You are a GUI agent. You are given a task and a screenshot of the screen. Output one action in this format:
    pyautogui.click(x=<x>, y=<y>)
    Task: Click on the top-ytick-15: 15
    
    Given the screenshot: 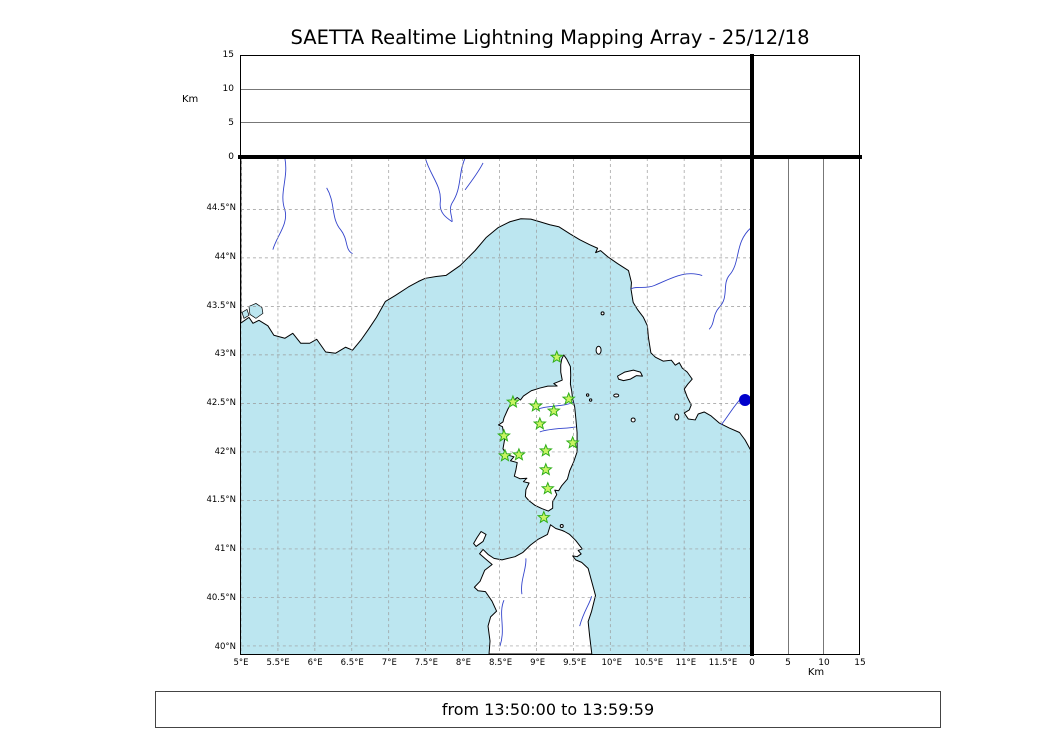 What is the action you would take?
    pyautogui.click(x=228, y=55)
    